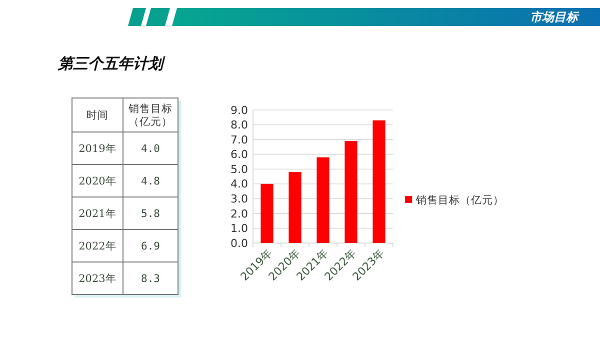 This screenshot has height=338, width=600. Describe the element at coordinates (459, 200) in the screenshot. I see `legend-label: 销售目标（亿元）` at that location.